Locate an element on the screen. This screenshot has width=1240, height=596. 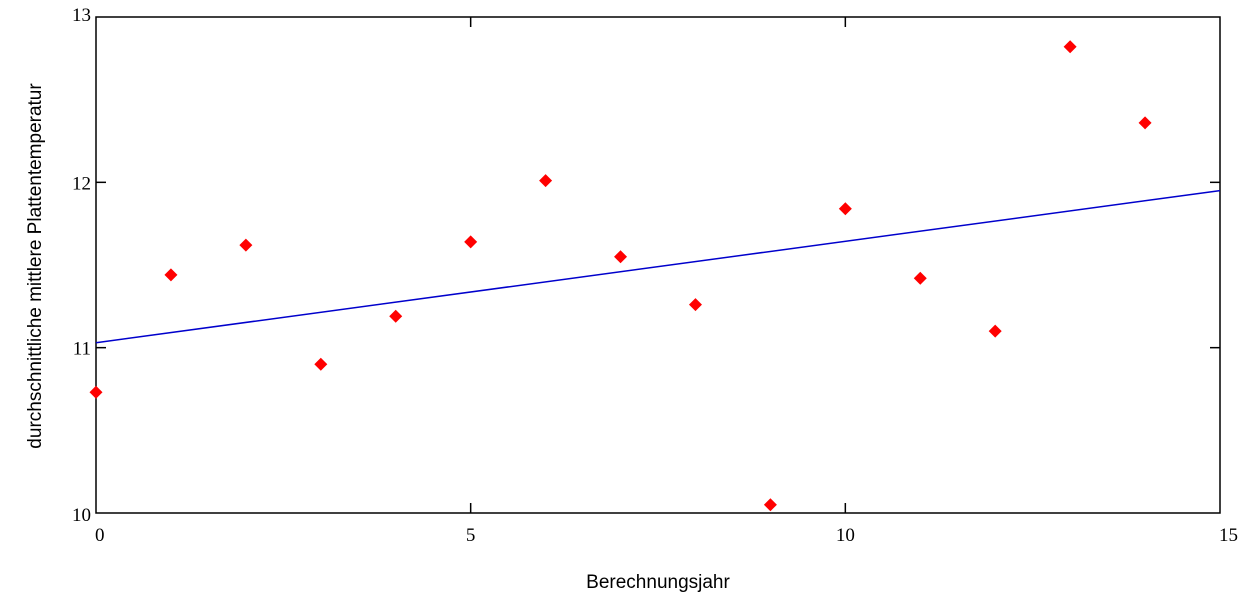
y-tick-label: 11 is located at coordinates (82, 349).